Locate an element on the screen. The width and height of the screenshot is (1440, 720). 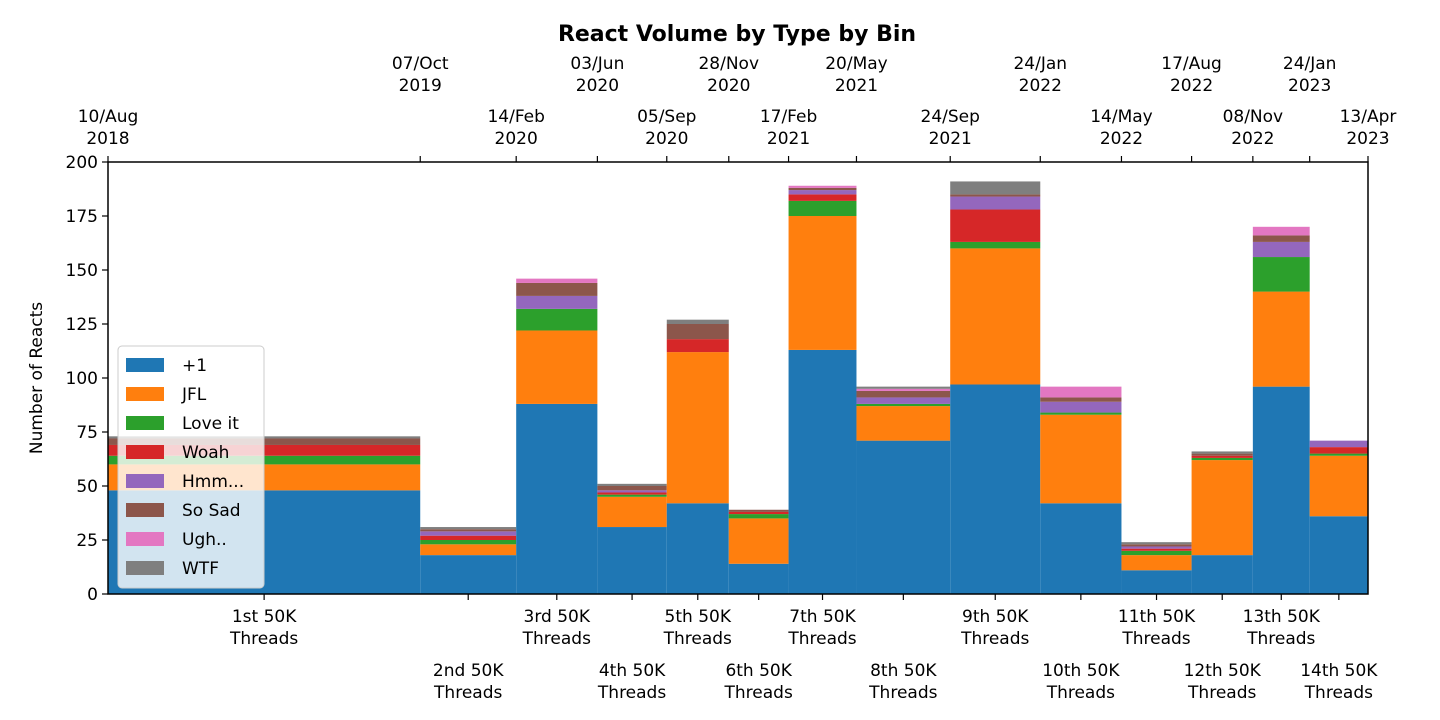
y-tick-label: 50 is located at coordinates (87, 487).